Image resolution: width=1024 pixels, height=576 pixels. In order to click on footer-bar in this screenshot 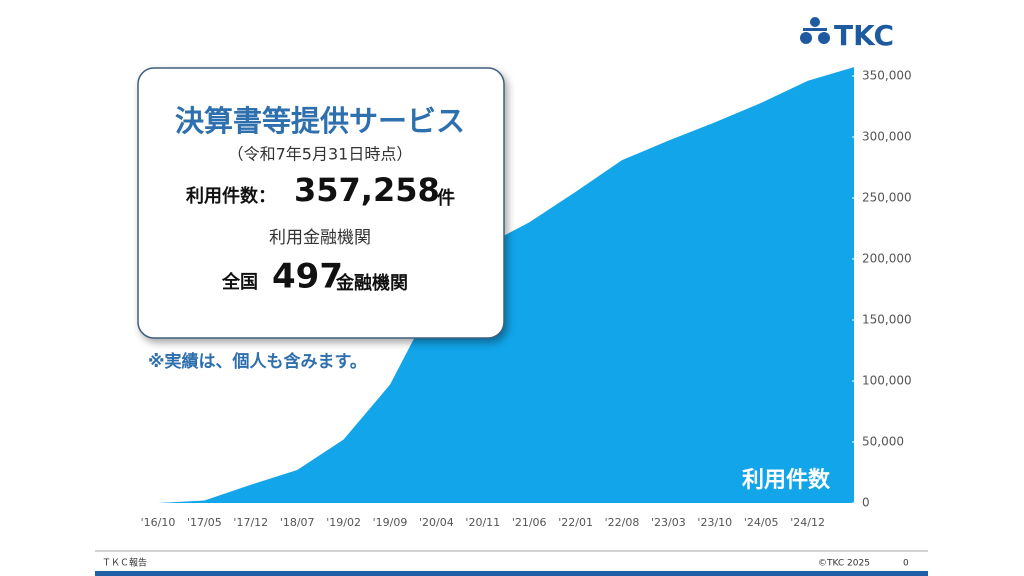, I will do `click(511, 573)`.